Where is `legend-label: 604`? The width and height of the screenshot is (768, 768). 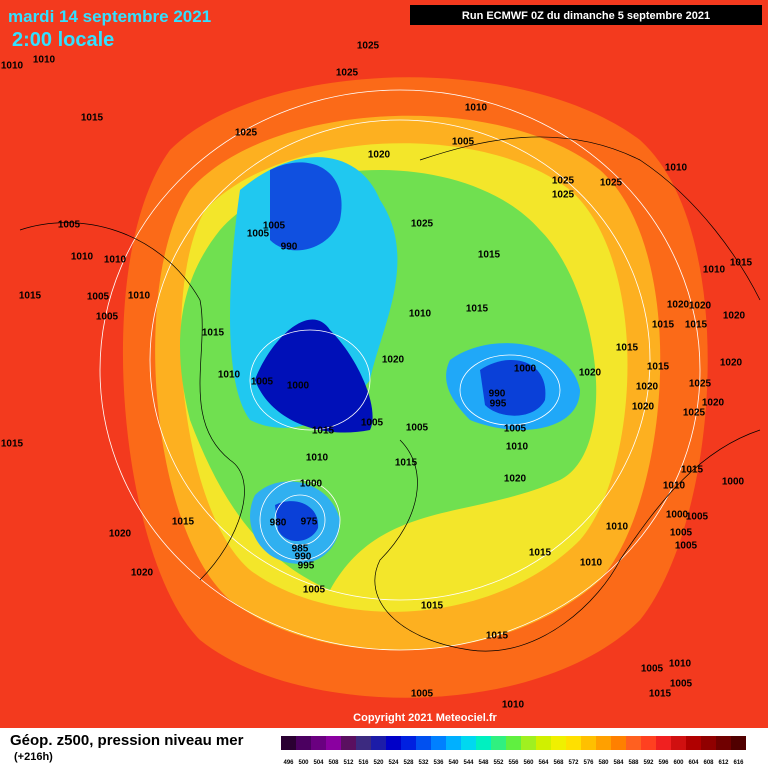
legend-label: 604 is located at coordinates (693, 763).